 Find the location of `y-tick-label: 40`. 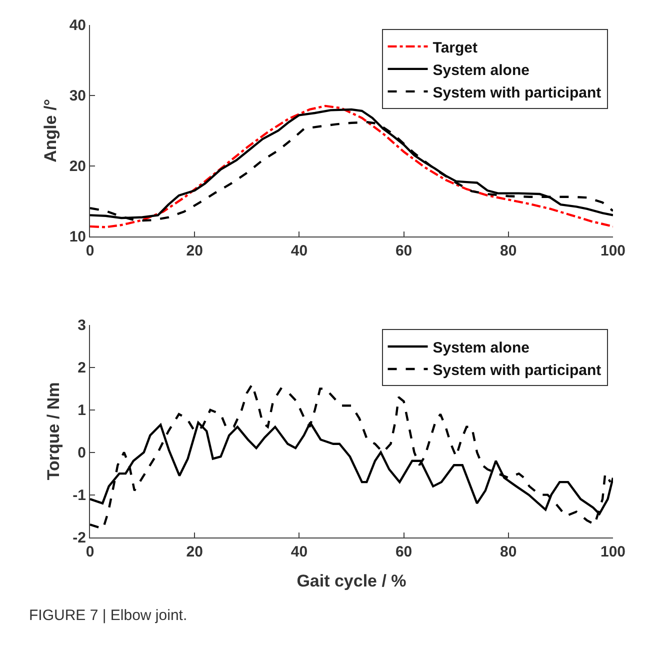

y-tick-label: 40 is located at coordinates (77, 25).